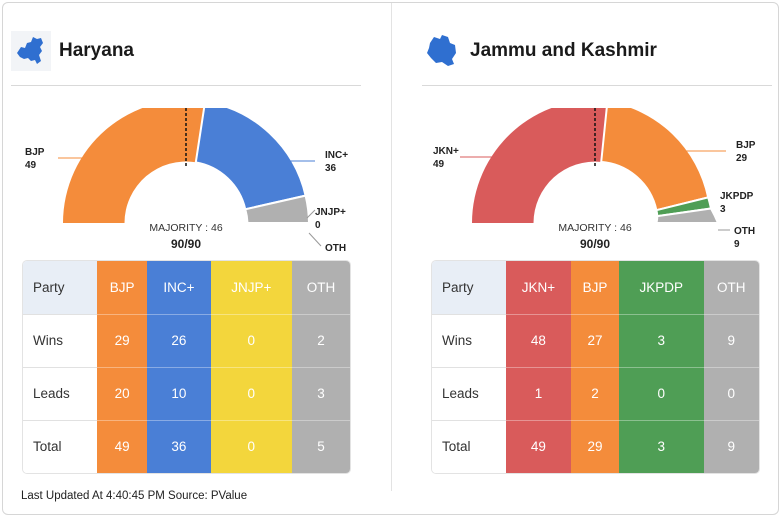 The height and width of the screenshot is (517, 781). What do you see at coordinates (723, 209) in the screenshot?
I see `arc-label-value: 3` at bounding box center [723, 209].